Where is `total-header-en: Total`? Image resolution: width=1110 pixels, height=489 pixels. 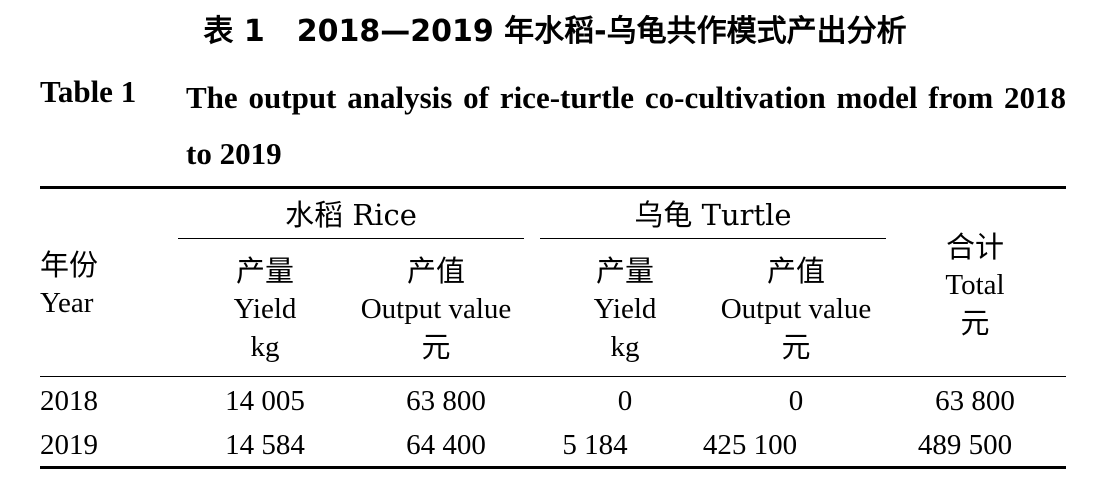
total-header-en: Total is located at coordinates (975, 285).